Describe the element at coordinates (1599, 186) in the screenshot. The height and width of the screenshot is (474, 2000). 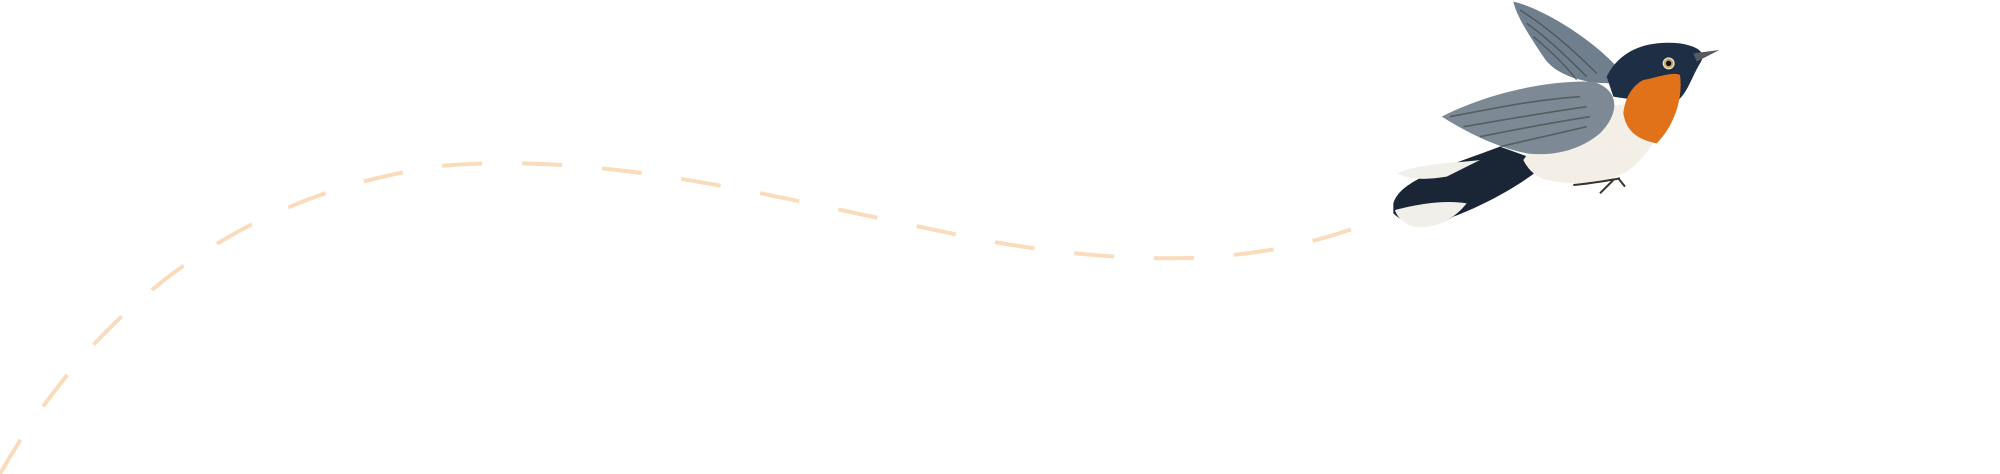
I see `bird-foot` at that location.